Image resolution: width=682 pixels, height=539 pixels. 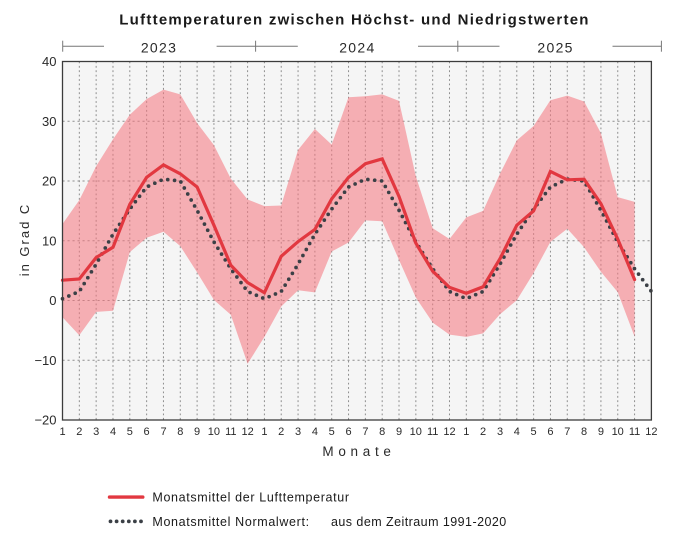 I want to click on svg-text: 2023, so click(x=159, y=48).